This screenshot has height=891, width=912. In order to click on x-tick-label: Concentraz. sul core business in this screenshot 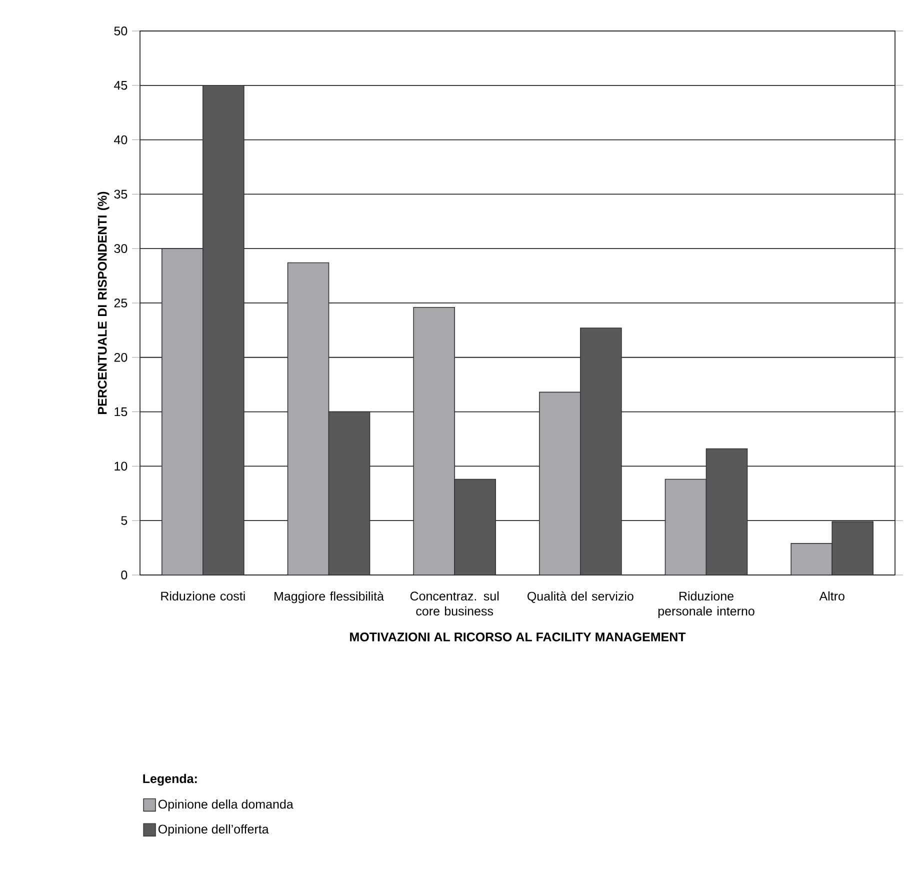, I will do `click(454, 603)`.